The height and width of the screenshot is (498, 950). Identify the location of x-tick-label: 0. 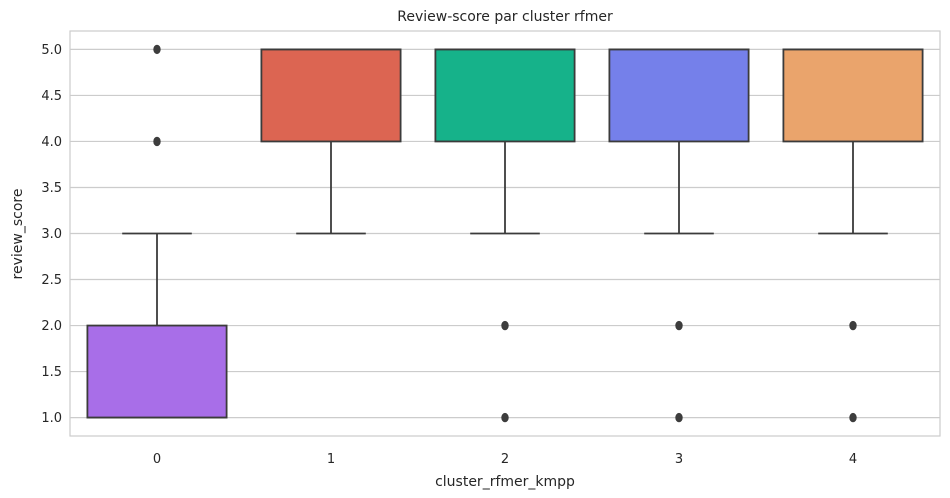
(157, 459).